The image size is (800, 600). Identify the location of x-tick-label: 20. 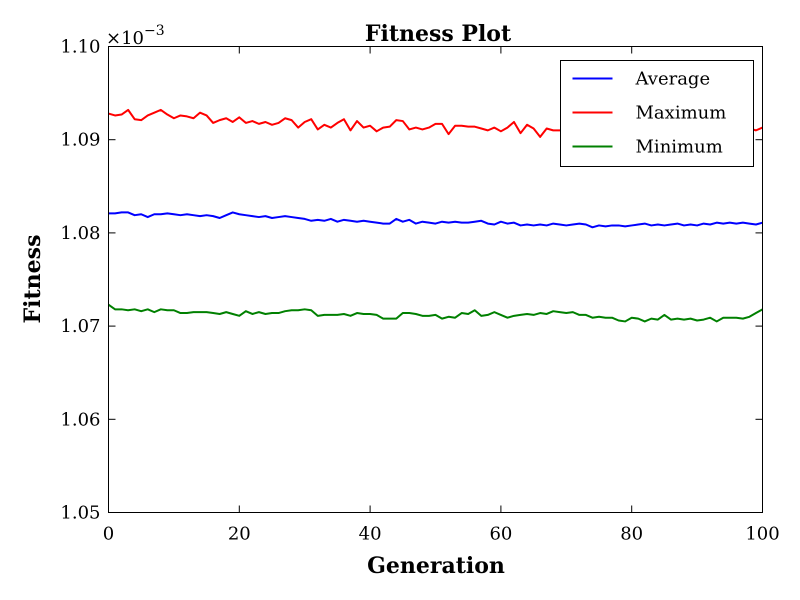
(239, 534).